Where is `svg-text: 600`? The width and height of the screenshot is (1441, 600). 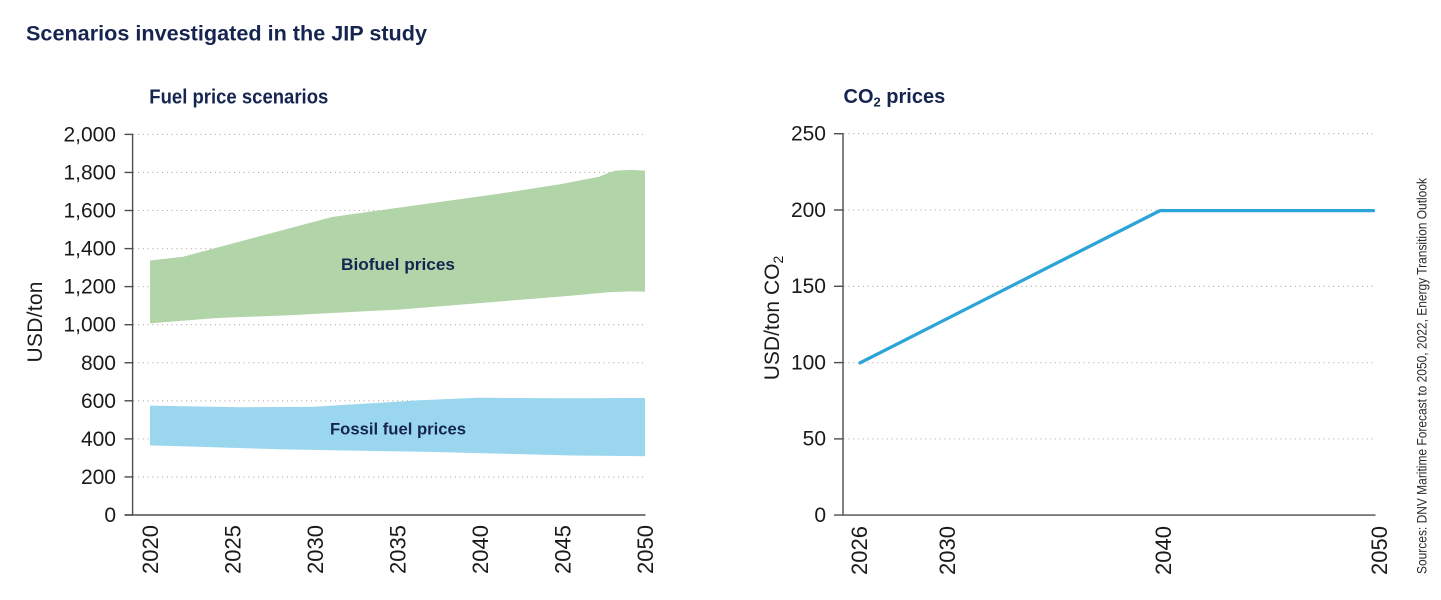
svg-text: 600 is located at coordinates (98, 401).